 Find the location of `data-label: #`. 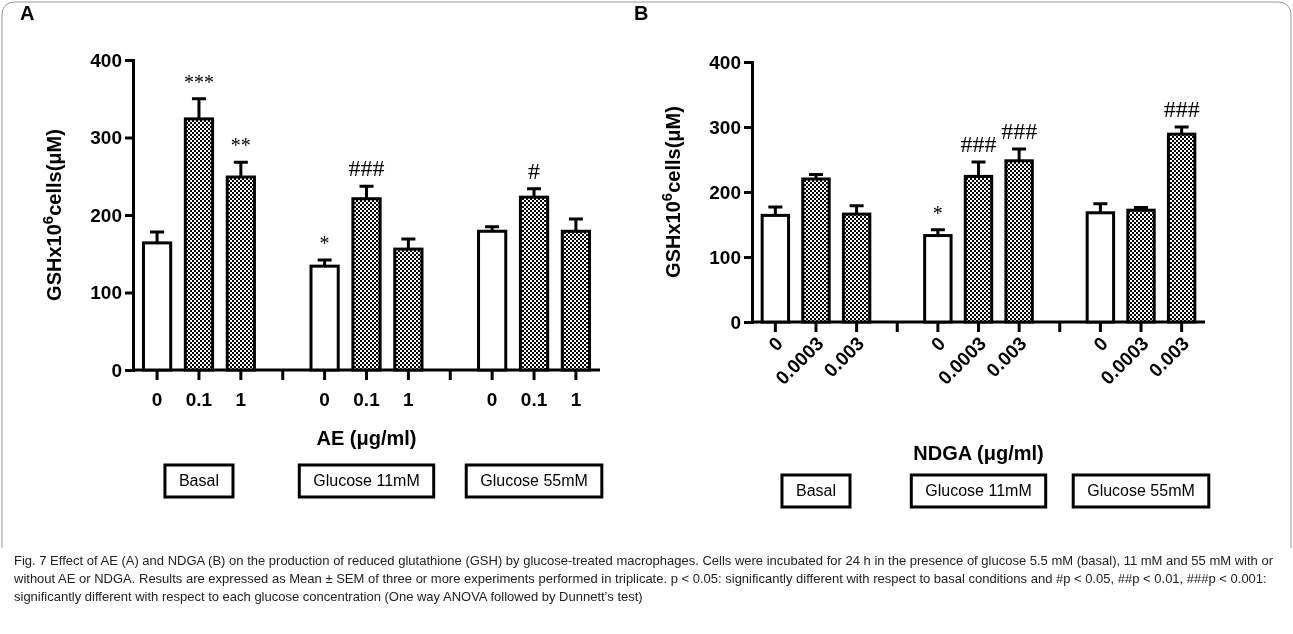

data-label: # is located at coordinates (534, 170).